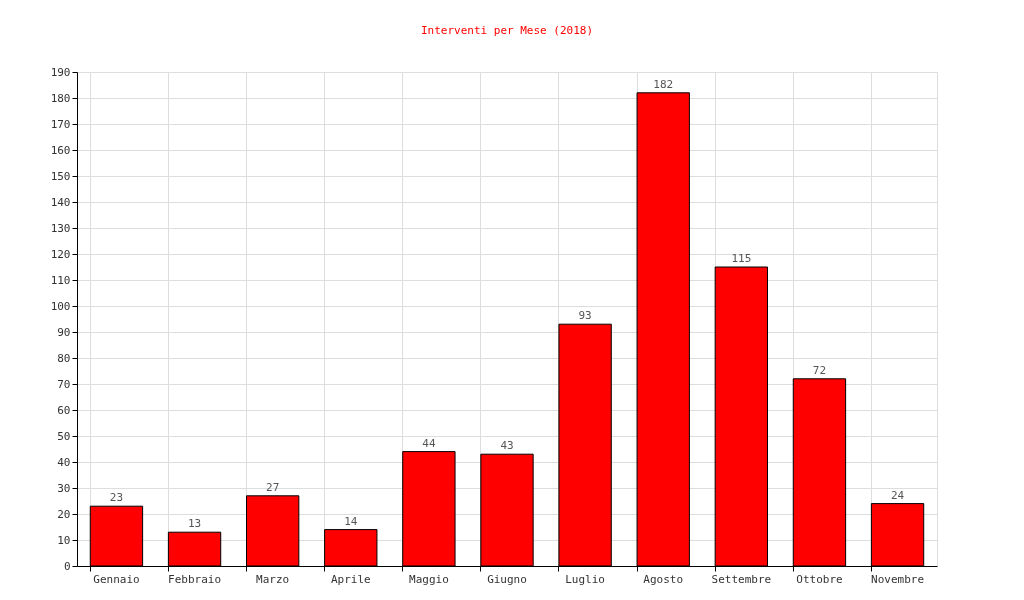 The height and width of the screenshot is (600, 1024). I want to click on data-label: 23, so click(116, 498).